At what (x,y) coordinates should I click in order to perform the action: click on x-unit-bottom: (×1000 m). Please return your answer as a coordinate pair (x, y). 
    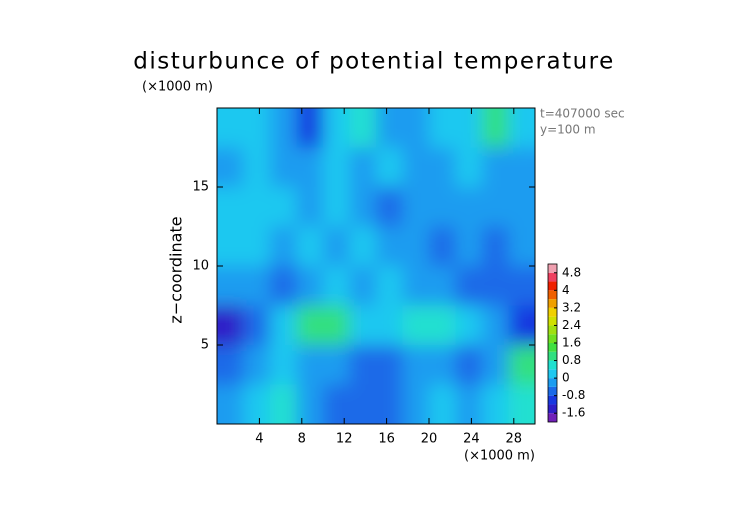
    Looking at the image, I should click on (499, 456).